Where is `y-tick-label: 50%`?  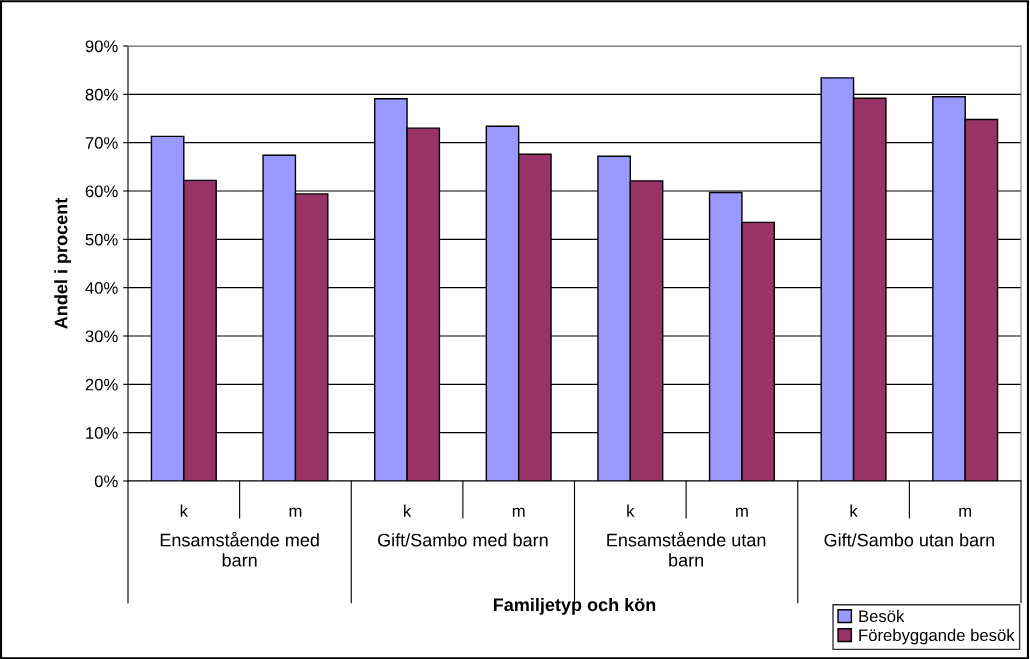
y-tick-label: 50% is located at coordinates (101, 239).